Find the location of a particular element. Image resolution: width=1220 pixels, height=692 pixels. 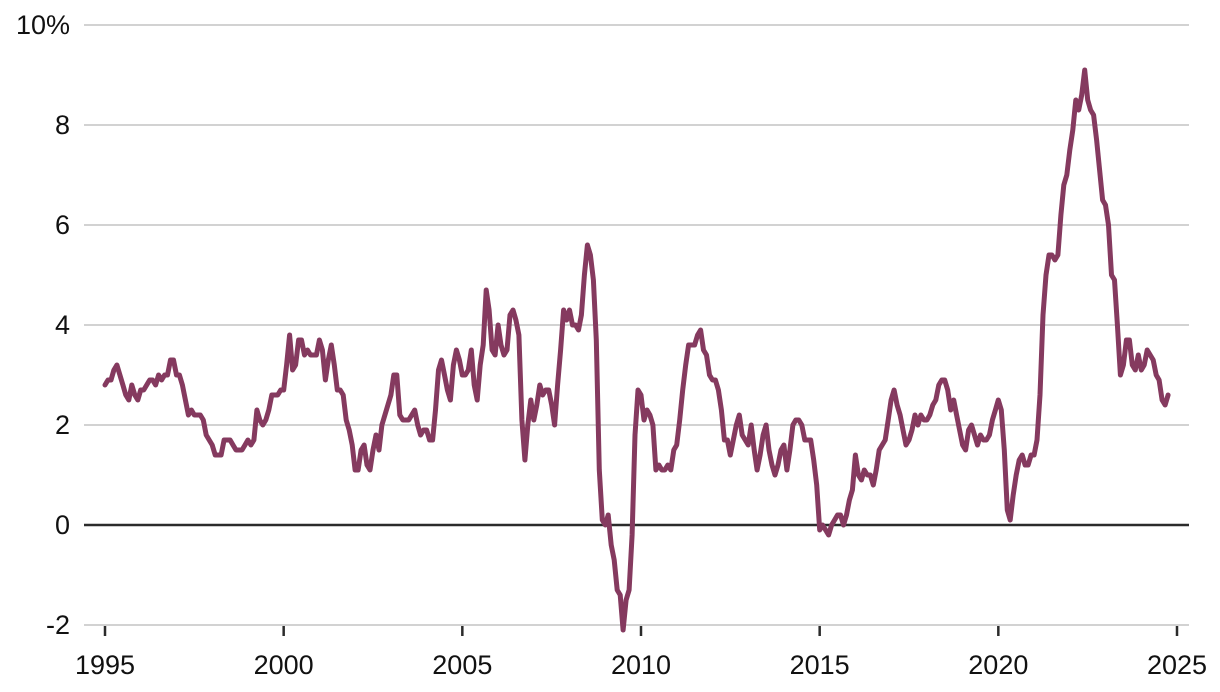

y-tick-label: -2 is located at coordinates (58, 625).